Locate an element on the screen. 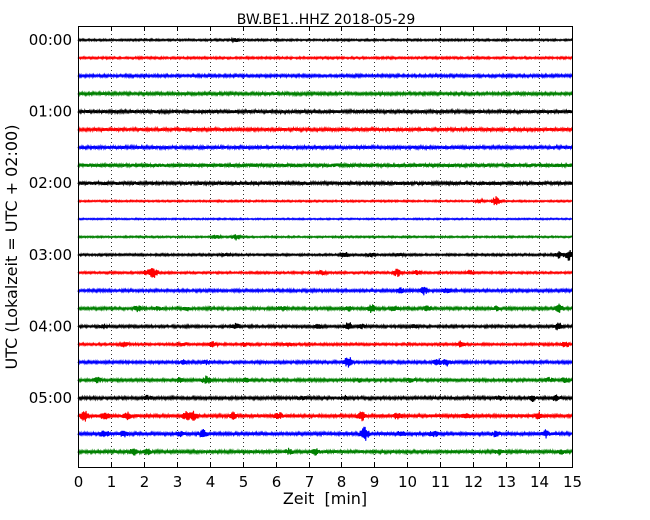 The height and width of the screenshot is (520, 650). y-tick-label: 05:00 is located at coordinates (50, 398).